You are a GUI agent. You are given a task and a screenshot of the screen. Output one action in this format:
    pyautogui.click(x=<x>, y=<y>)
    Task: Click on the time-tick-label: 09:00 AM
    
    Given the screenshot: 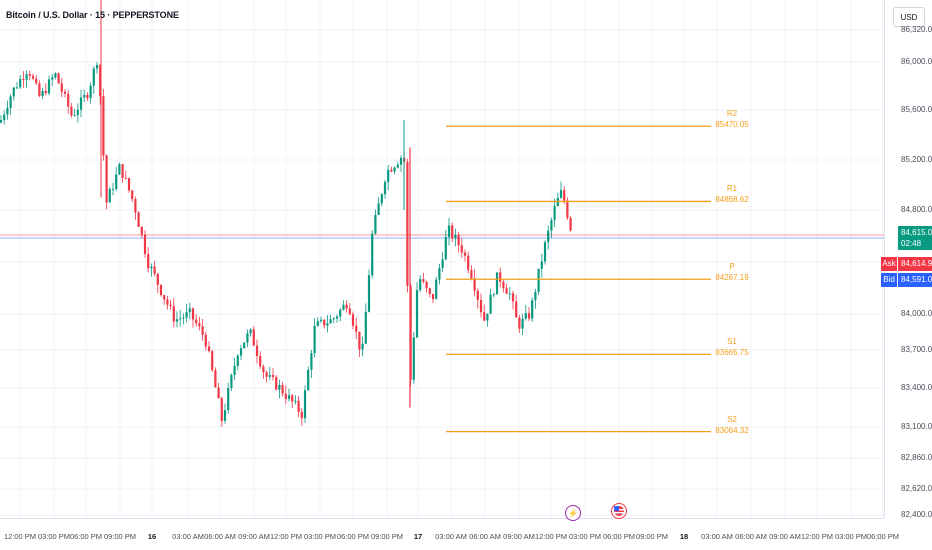 What is the action you would take?
    pyautogui.click(x=254, y=536)
    